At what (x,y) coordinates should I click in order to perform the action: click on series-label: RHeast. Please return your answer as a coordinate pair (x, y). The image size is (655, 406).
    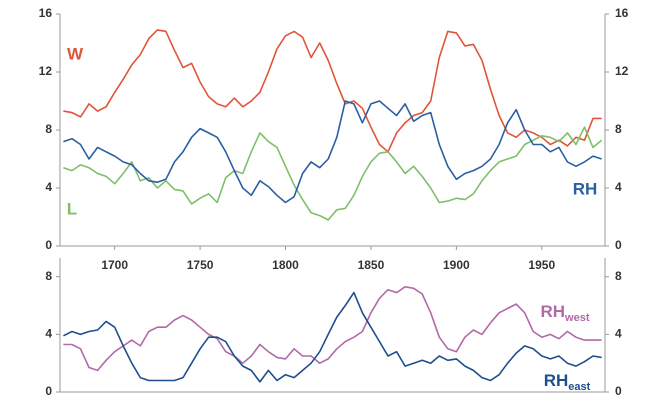
    Looking at the image, I should click on (567, 381).